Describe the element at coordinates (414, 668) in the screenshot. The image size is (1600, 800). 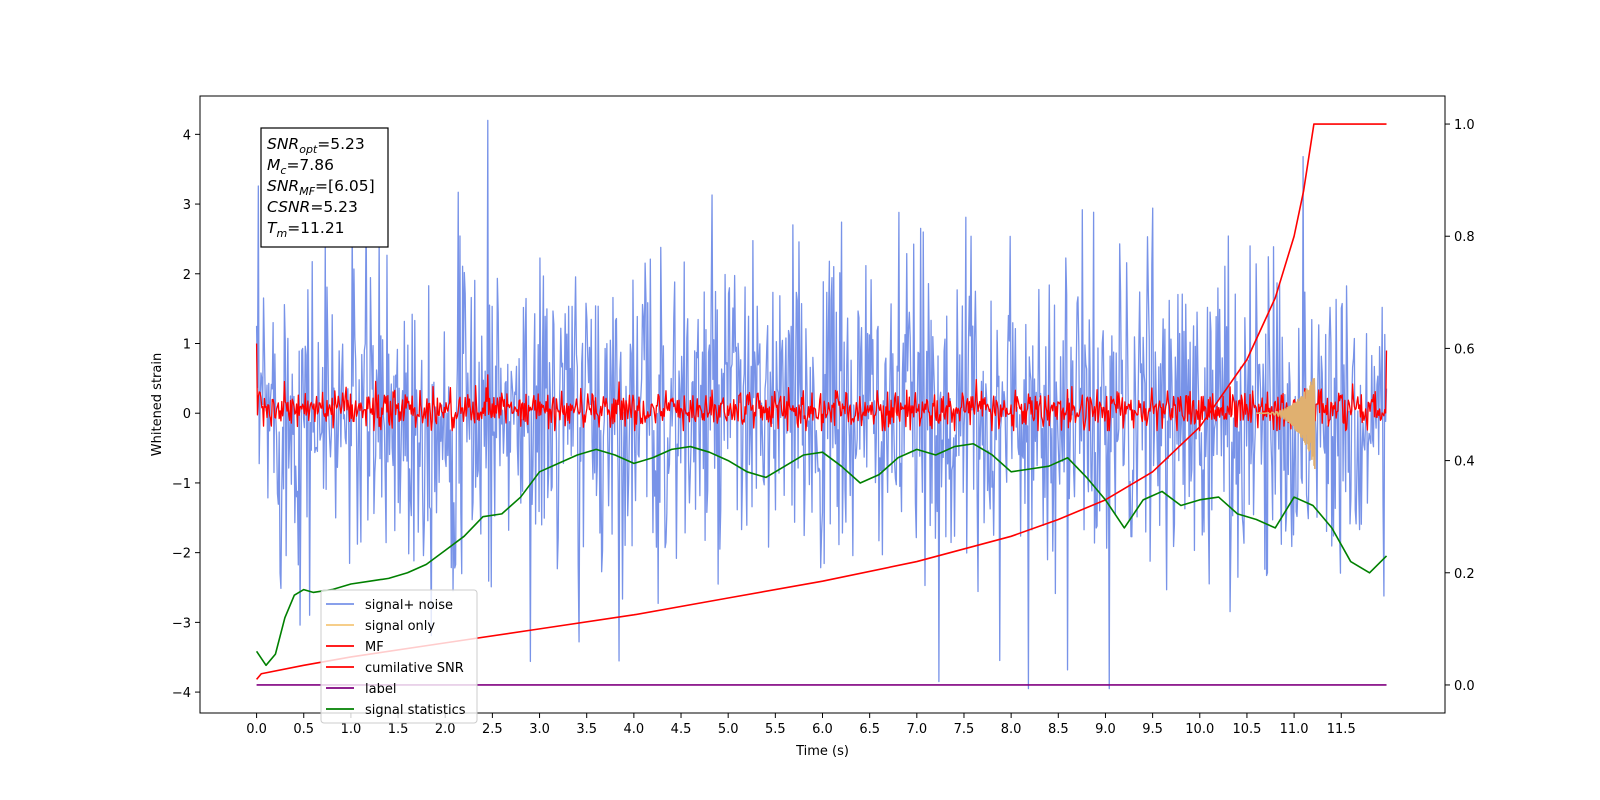
I see `legend-label: cumilative SNR` at that location.